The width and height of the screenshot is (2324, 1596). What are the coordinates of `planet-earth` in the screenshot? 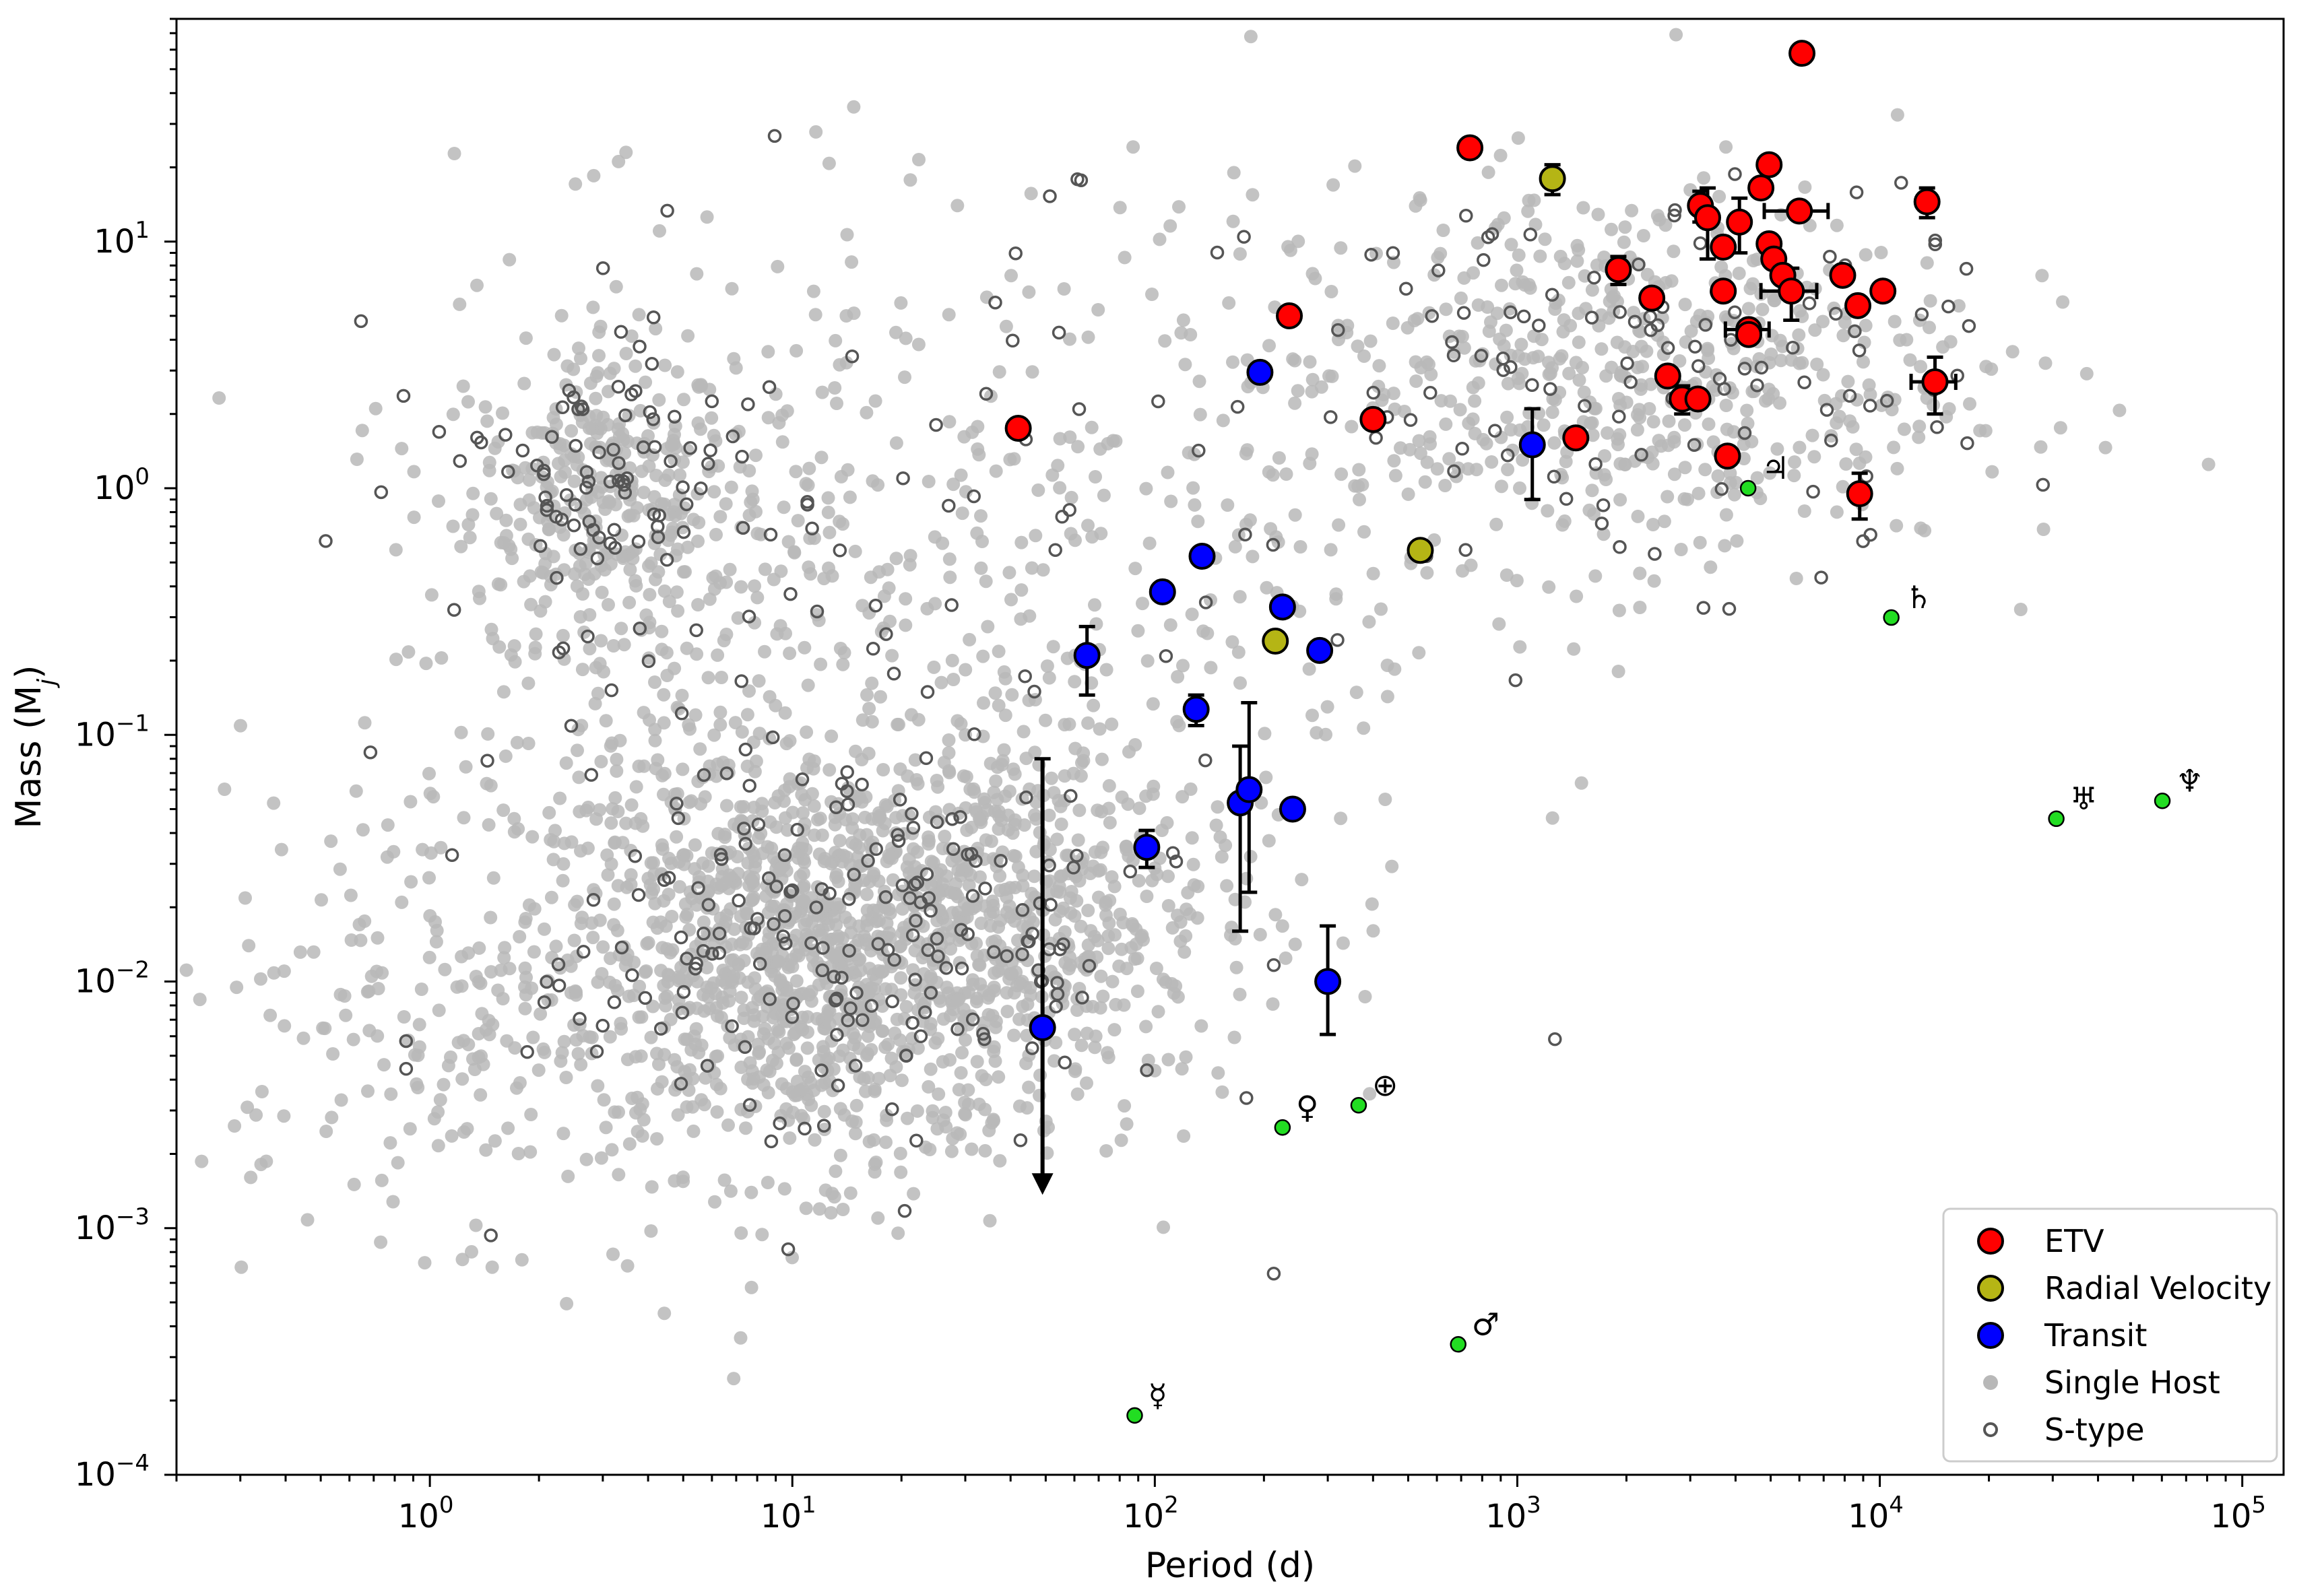 It's located at (1358, 1105).